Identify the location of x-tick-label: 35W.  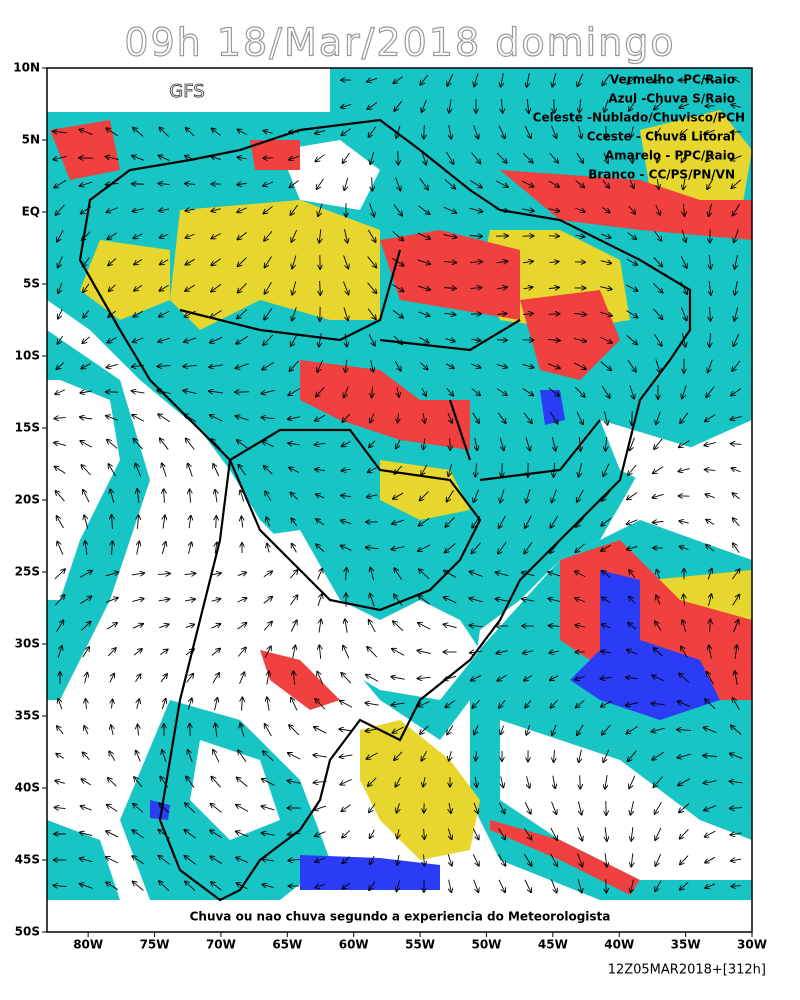
(686, 945).